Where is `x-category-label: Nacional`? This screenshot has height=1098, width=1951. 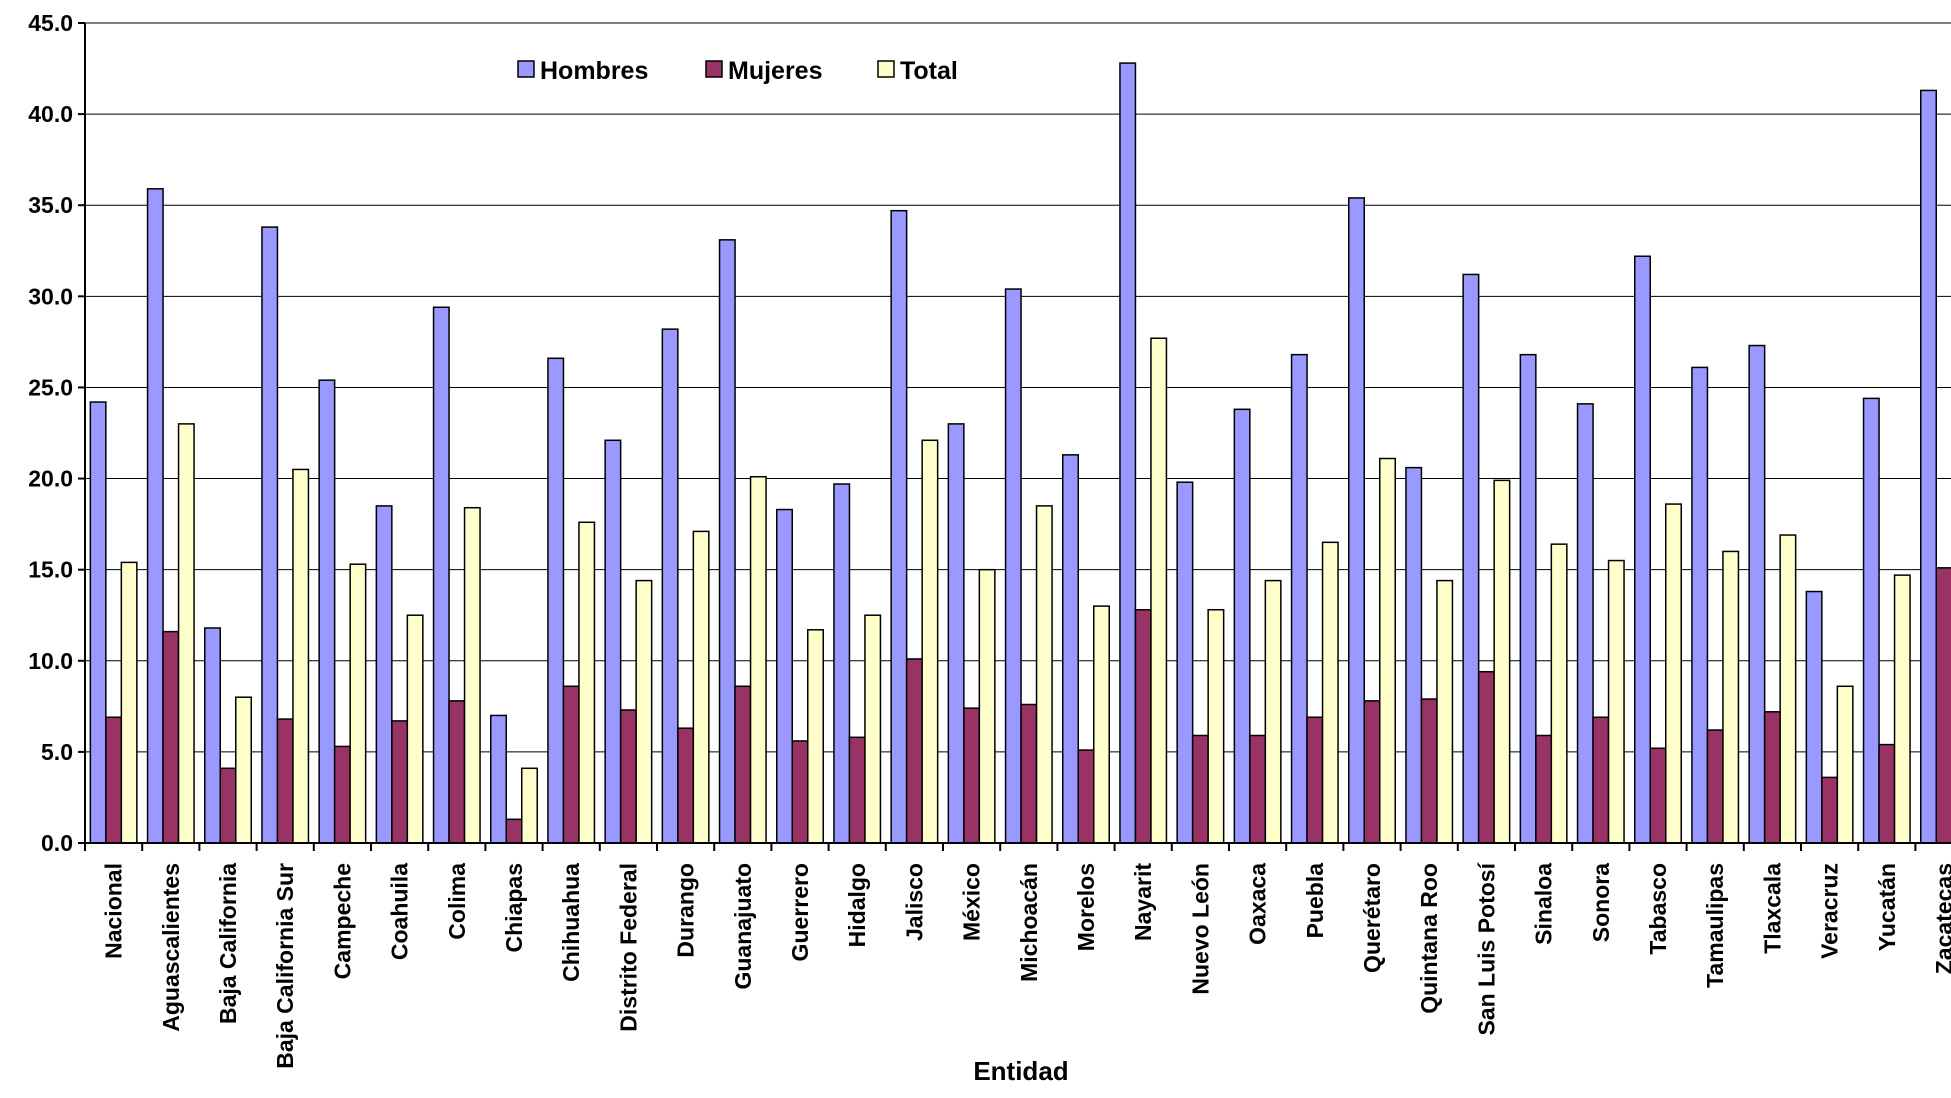 x-category-label: Nacional is located at coordinates (114, 911).